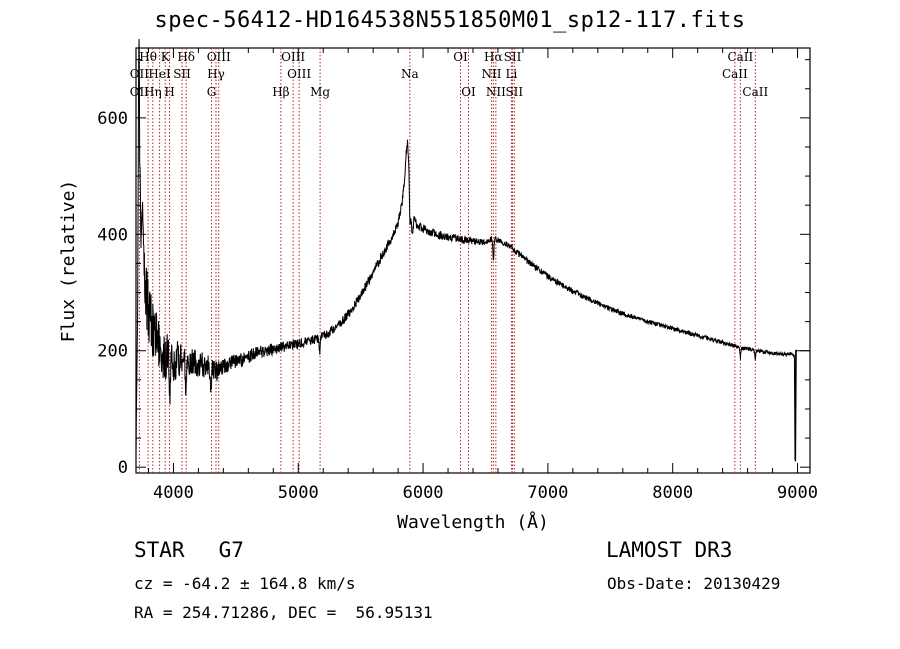  Describe the element at coordinates (112, 235) in the screenshot. I see `y-tick-label: 400` at that location.